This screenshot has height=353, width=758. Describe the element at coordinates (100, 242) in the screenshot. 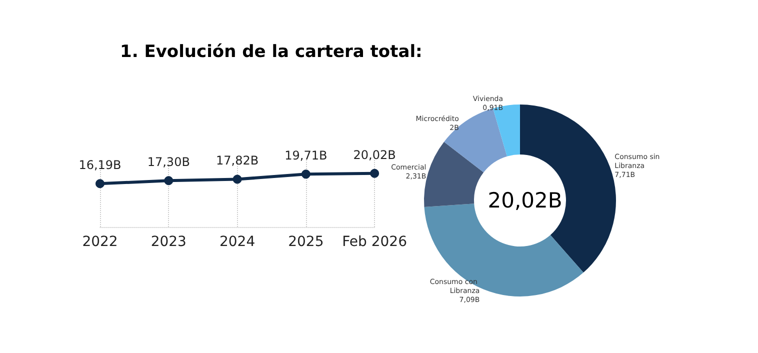

I see `x-tick-label: 2022` at that location.